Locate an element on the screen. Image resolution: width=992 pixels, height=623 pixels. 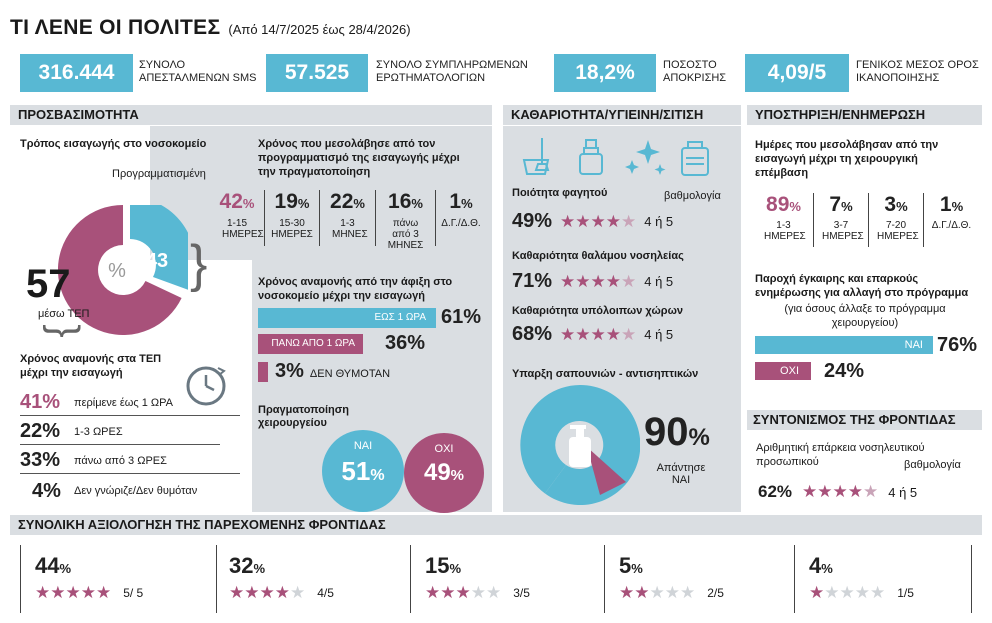
admission-donut: % 43 is located at coordinates (123, 270).